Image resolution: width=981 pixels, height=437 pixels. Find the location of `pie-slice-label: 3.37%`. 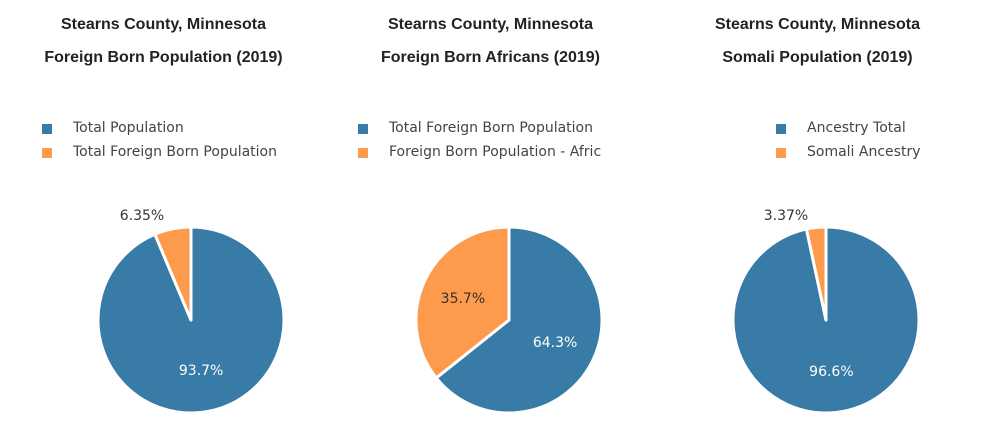

pie-slice-label: 3.37% is located at coordinates (786, 216).